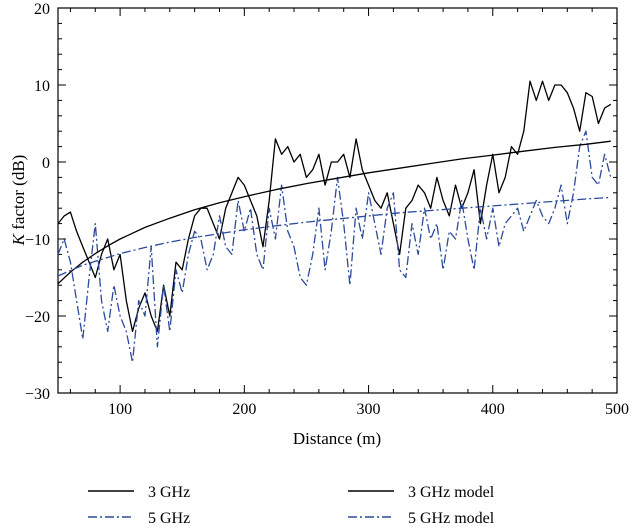  Describe the element at coordinates (337, 438) in the screenshot. I see `x-axis-label: Distance (m)` at that location.